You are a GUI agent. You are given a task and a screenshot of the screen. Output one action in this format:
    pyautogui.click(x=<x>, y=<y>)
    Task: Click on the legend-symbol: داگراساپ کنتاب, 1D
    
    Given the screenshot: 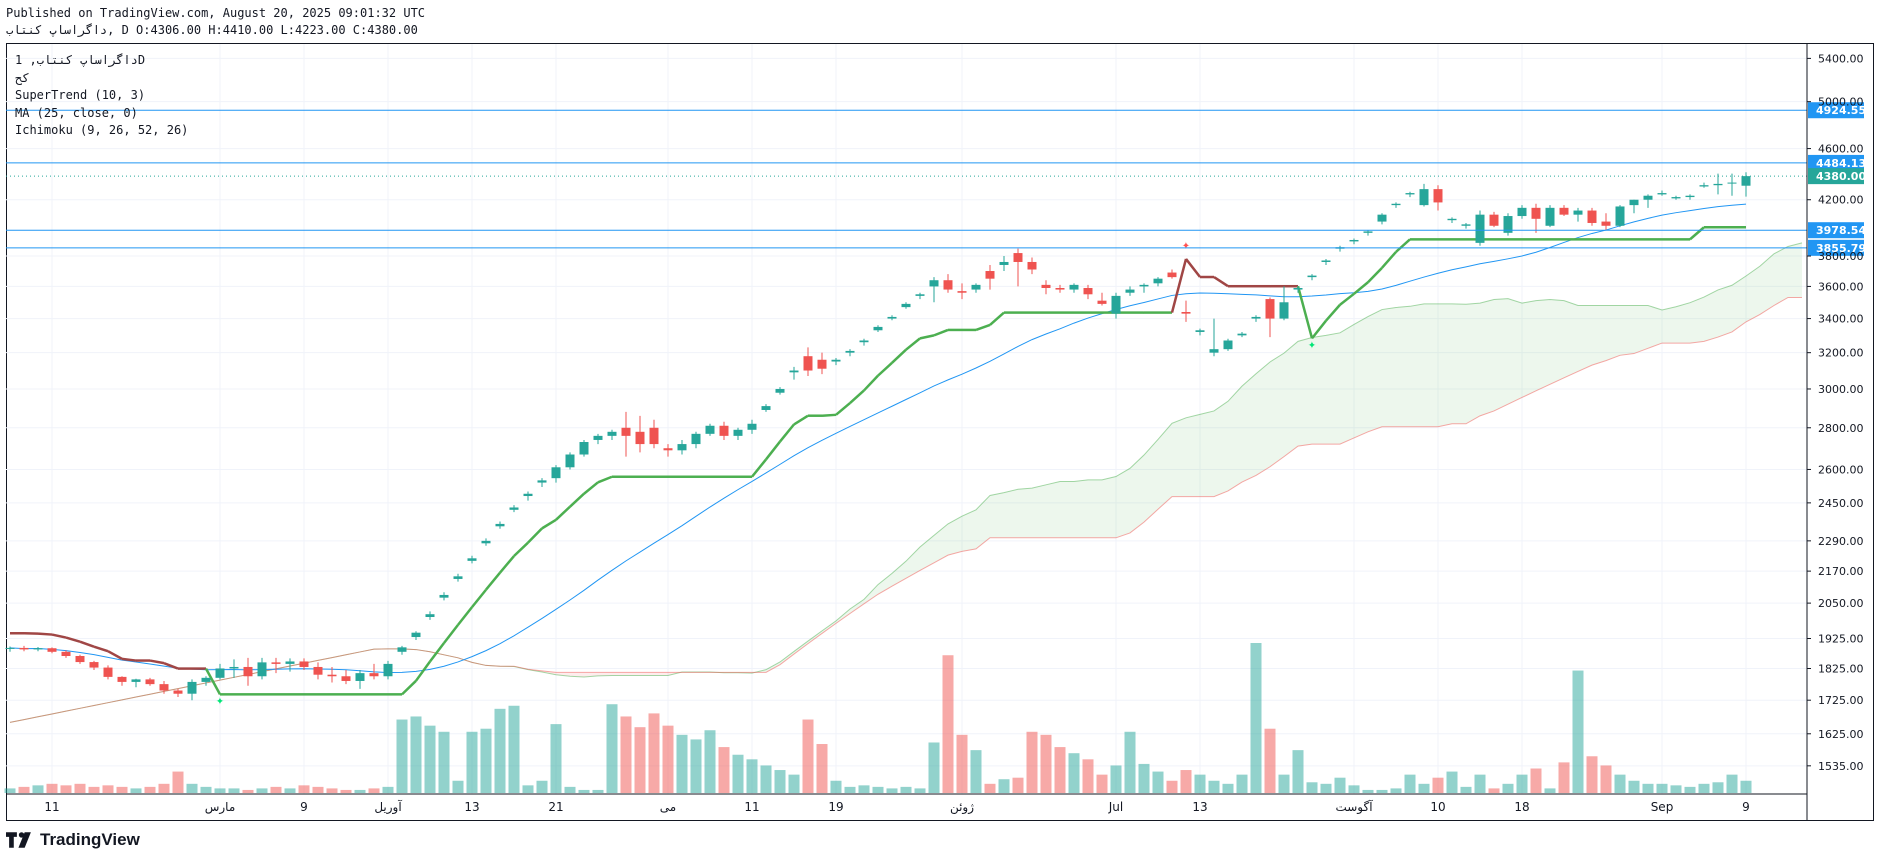 What is the action you would take?
    pyautogui.click(x=80, y=60)
    